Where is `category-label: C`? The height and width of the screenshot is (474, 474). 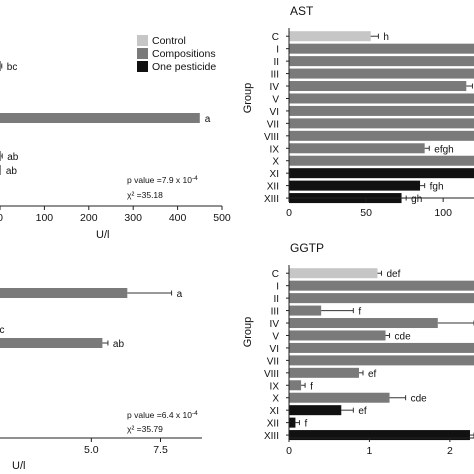
category-label: C is located at coordinates (275, 274).